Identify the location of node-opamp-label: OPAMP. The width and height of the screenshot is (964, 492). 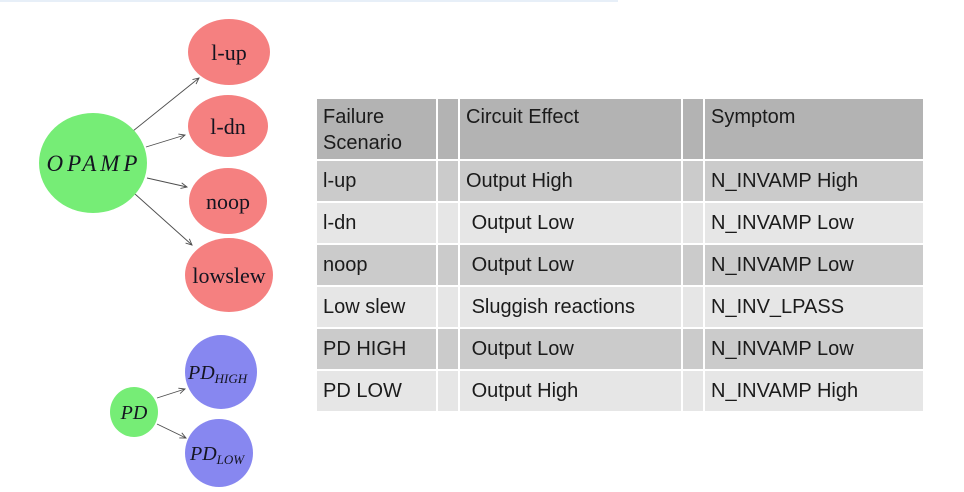
(94, 163).